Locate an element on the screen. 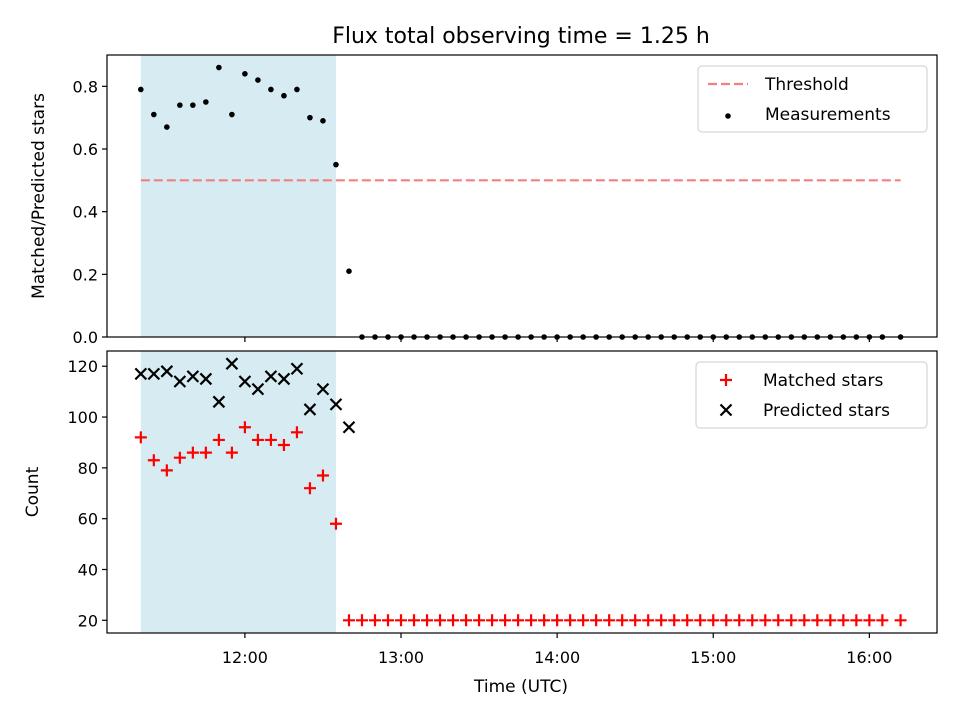 The width and height of the screenshot is (960, 720). x-tick-label: 13:00 is located at coordinates (401, 657).